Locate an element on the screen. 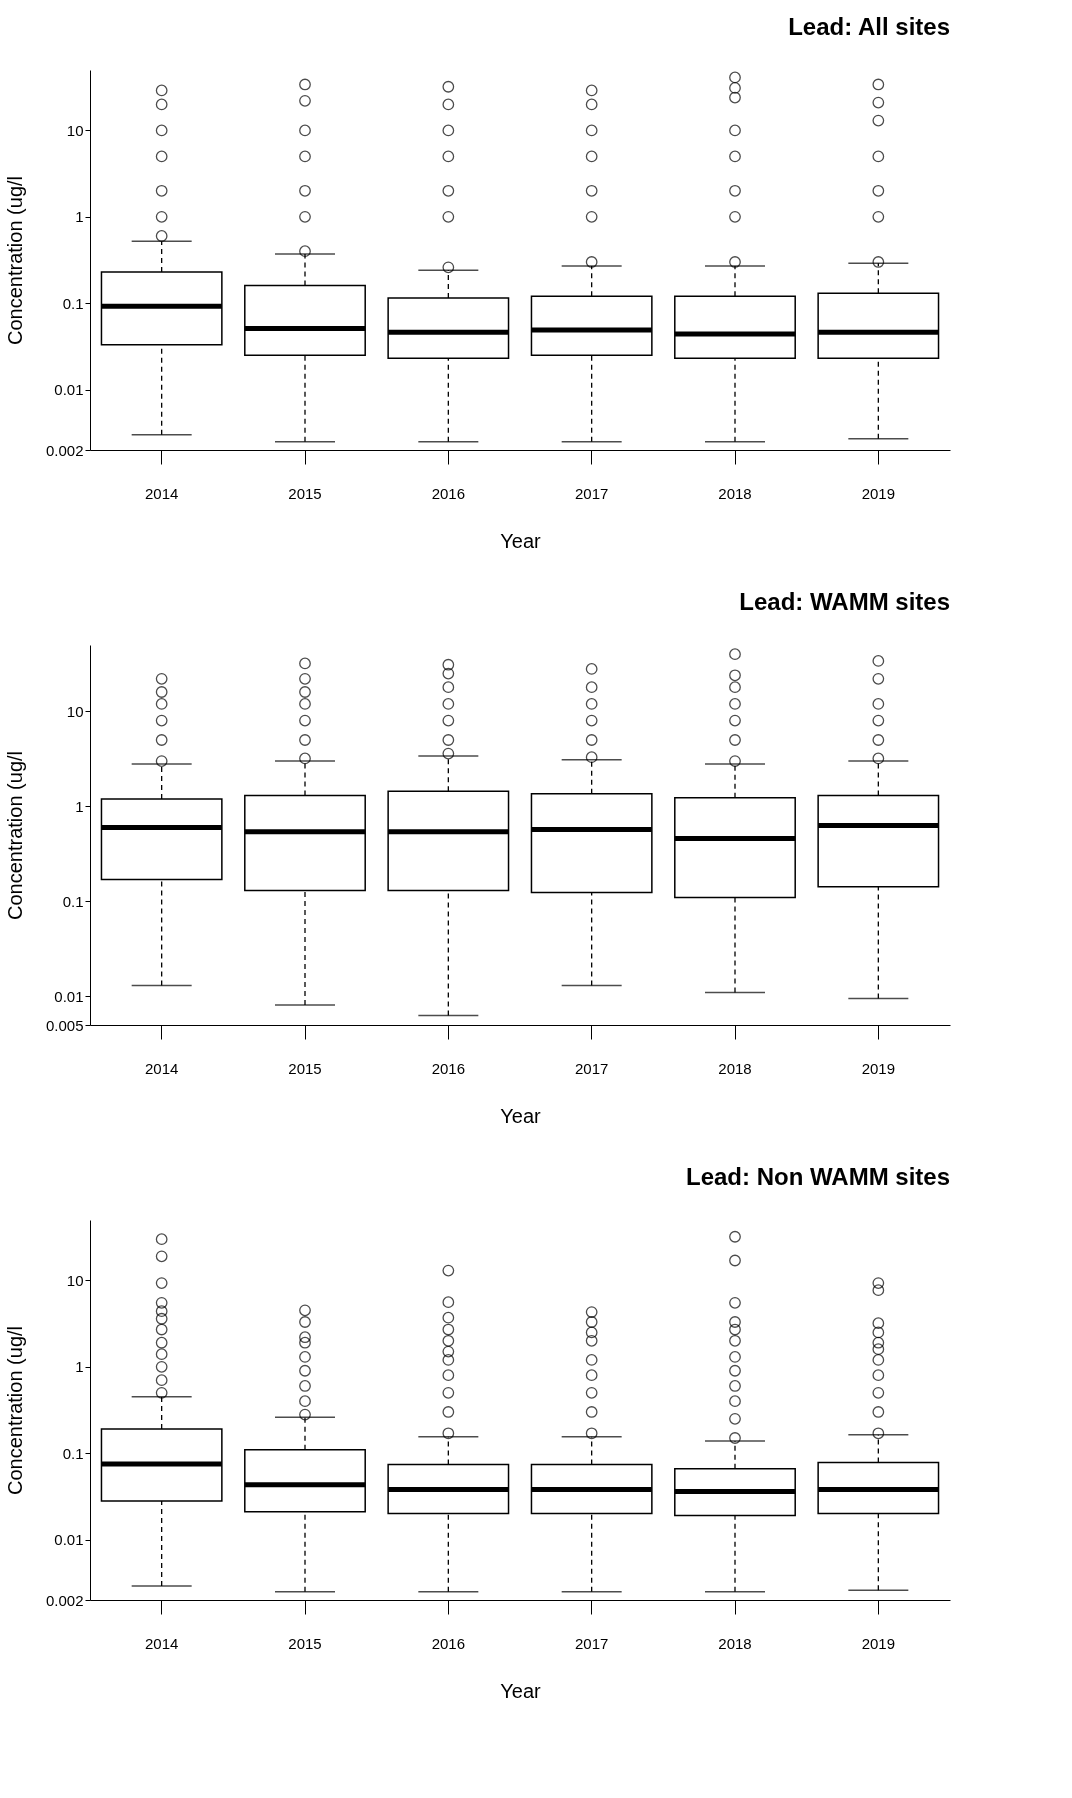 This screenshot has height=1798, width=1072. chart-title: Lead: All sites is located at coordinates (869, 26).